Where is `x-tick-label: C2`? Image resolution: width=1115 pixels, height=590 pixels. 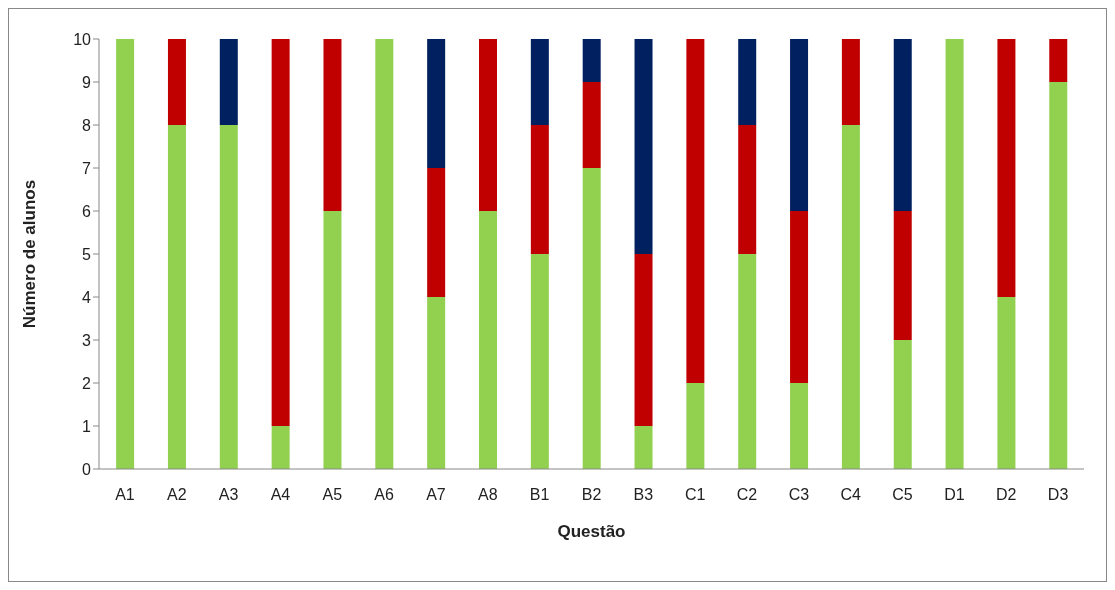
x-tick-label: C2 is located at coordinates (747, 495).